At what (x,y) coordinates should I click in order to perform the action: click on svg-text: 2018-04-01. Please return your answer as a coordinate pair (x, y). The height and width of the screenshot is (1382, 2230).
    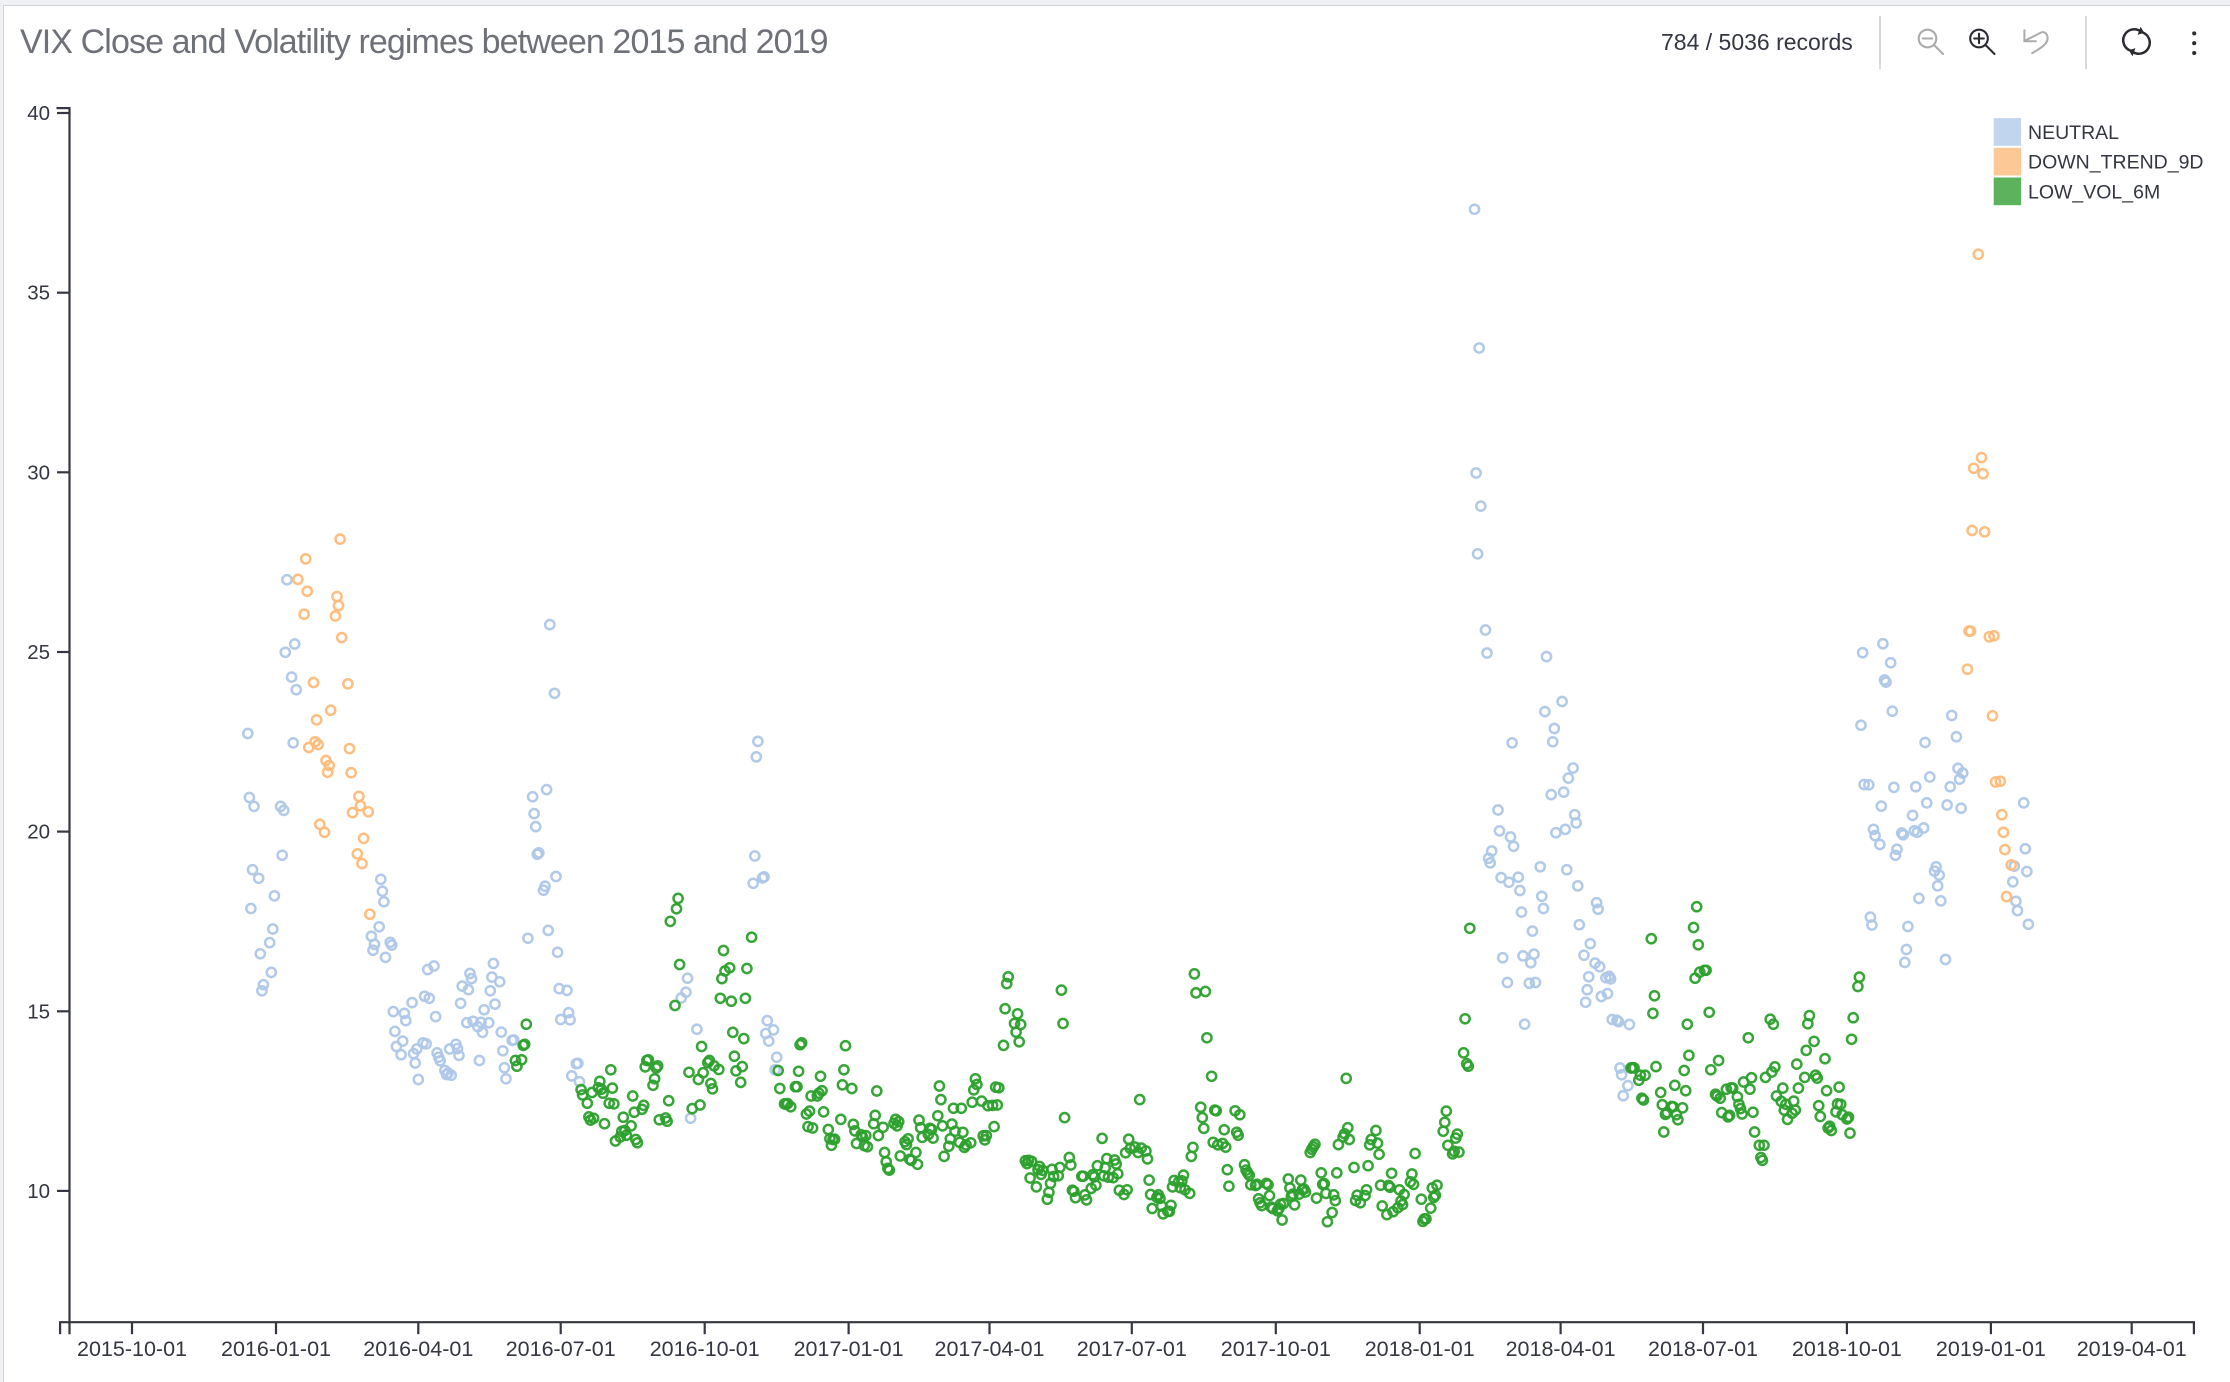
    Looking at the image, I should click on (1561, 1349).